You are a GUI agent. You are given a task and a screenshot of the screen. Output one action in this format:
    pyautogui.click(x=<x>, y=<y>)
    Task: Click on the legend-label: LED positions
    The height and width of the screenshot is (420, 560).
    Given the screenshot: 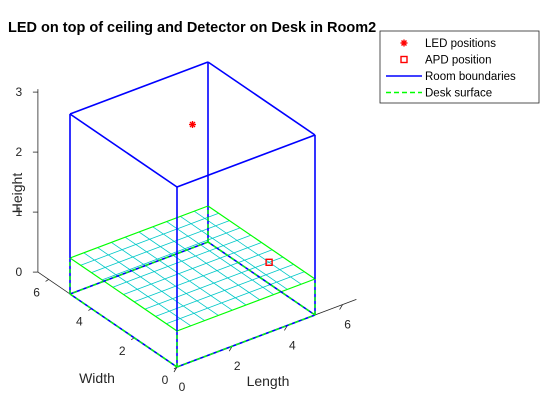 What is the action you would take?
    pyautogui.click(x=460, y=44)
    